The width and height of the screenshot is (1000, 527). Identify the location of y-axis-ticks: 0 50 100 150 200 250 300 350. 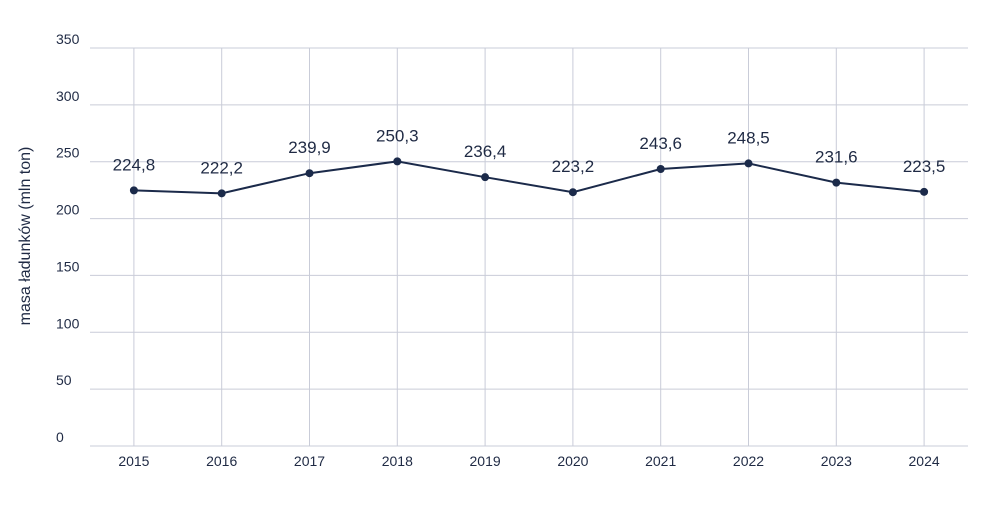
(68, 238).